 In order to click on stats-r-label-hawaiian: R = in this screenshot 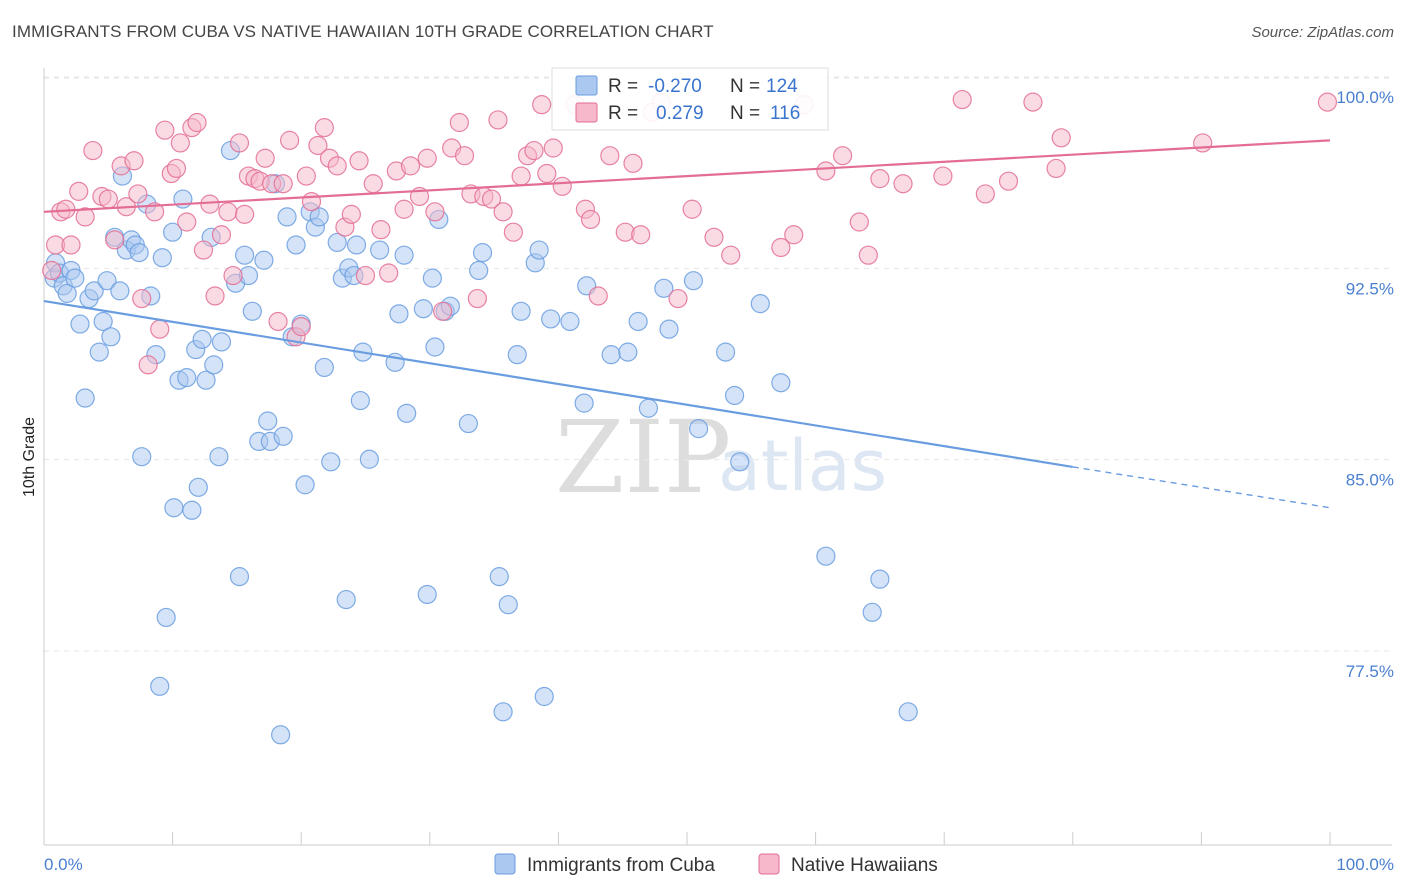, I will do `click(623, 113)`.